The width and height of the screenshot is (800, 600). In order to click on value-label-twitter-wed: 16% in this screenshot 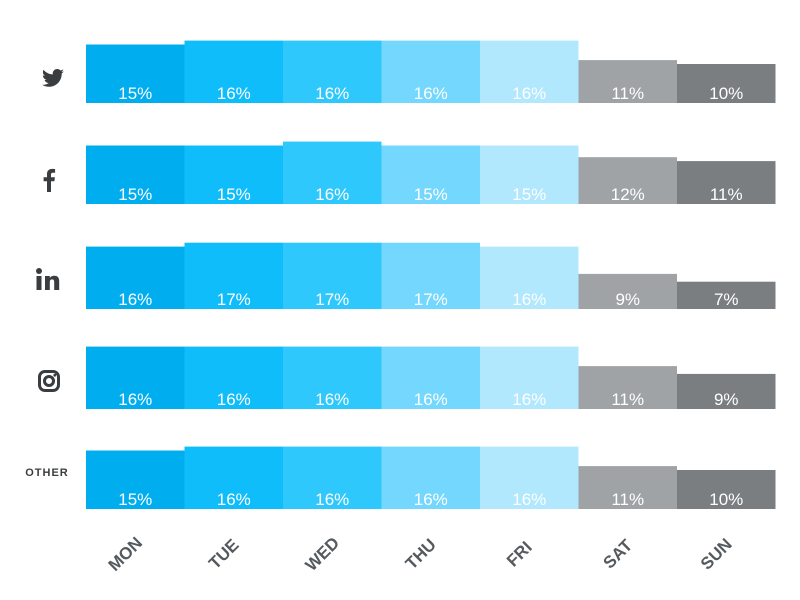, I will do `click(332, 93)`.